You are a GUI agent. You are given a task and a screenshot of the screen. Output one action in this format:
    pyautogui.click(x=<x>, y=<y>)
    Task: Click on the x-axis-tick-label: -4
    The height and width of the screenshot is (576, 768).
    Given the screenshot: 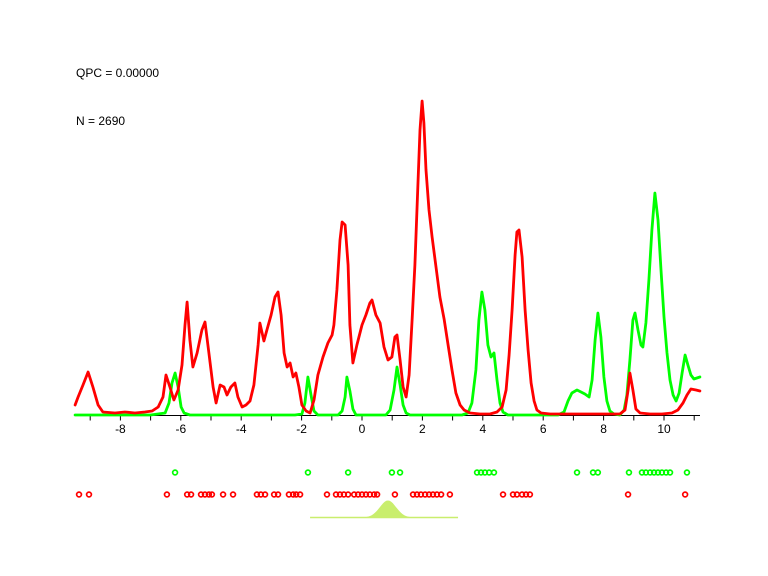 What is the action you would take?
    pyautogui.click(x=241, y=429)
    